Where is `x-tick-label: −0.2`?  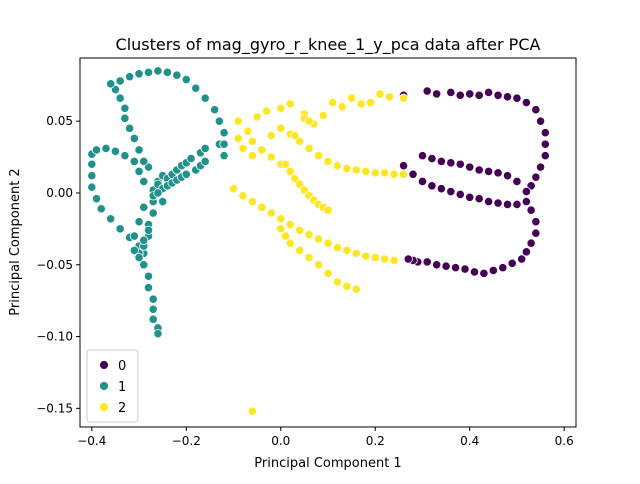
x-tick-label: −0.2 is located at coordinates (186, 441).